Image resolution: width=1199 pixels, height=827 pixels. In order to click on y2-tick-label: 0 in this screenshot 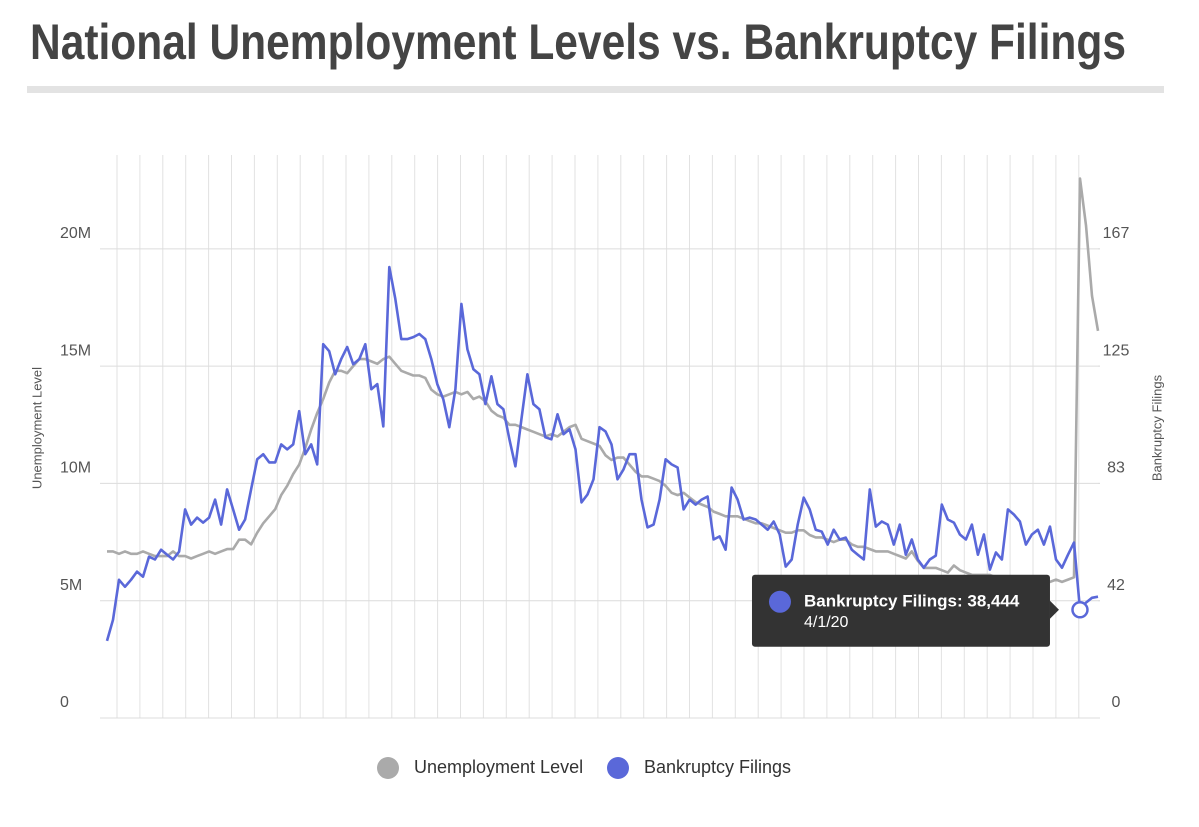, I will do `click(1116, 702)`.